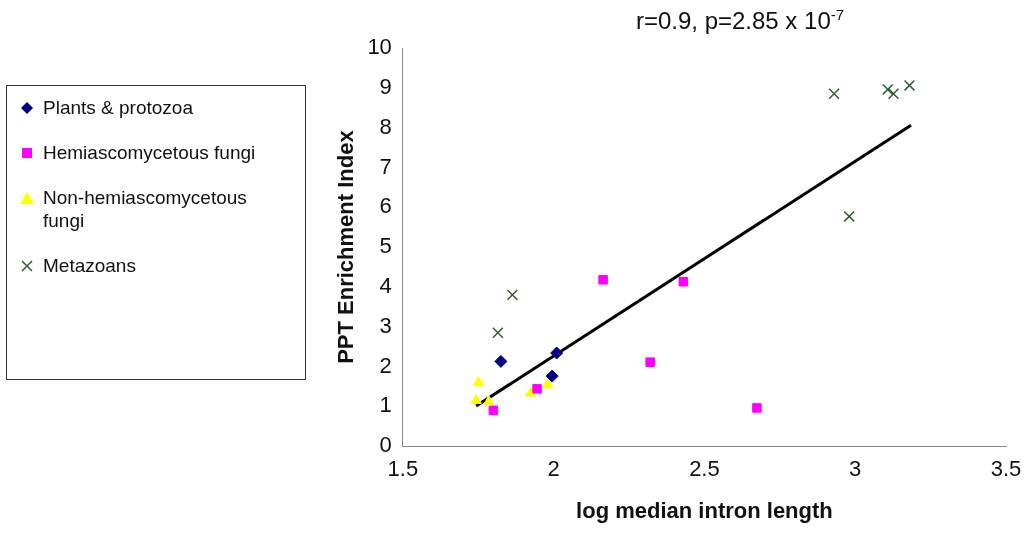 The image size is (1026, 535). I want to click on x-tick-label: 2.5, so click(704, 469).